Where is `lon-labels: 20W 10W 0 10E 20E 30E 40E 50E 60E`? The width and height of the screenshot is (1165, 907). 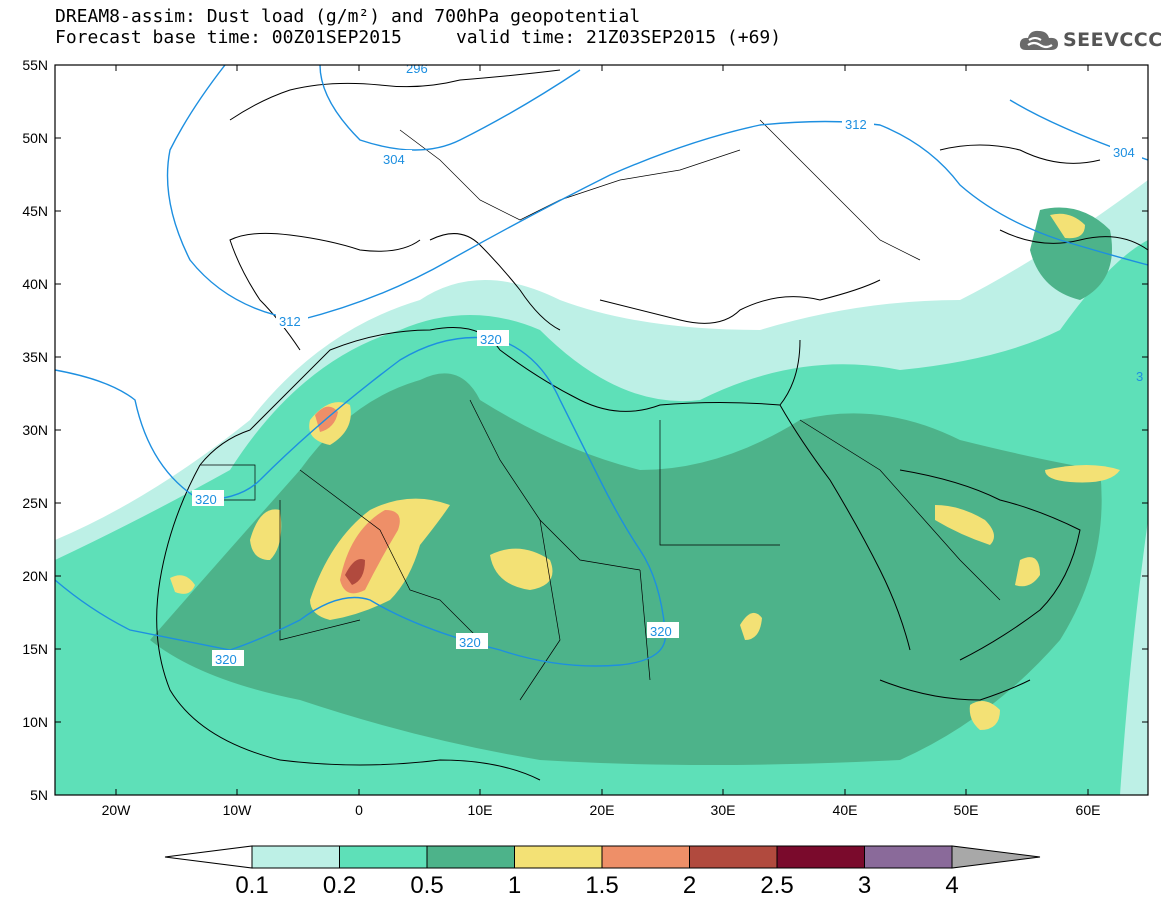
lon-labels: 20W 10W 0 10E 20E 30E 40E 50E 60E is located at coordinates (601, 810).